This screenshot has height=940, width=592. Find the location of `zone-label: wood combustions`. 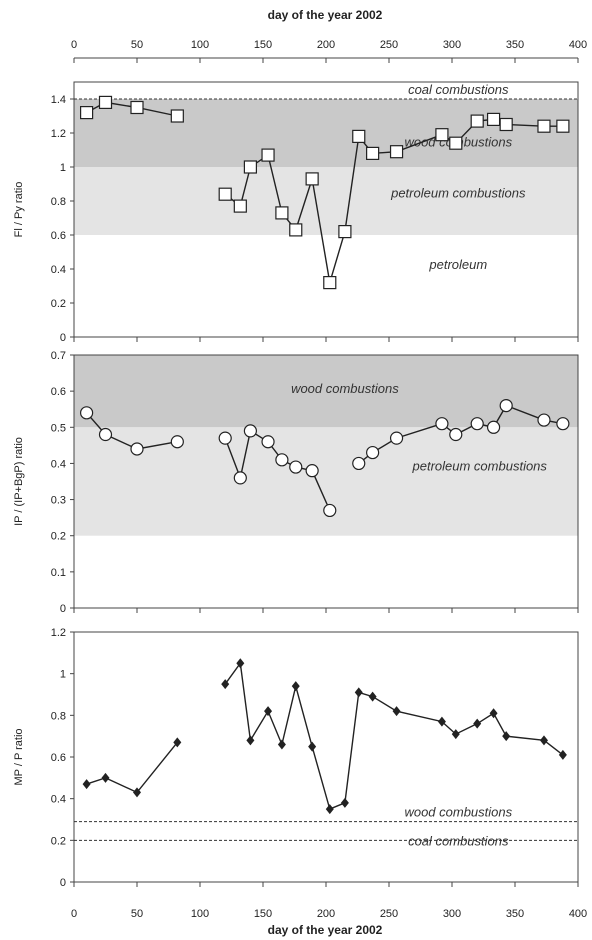

zone-label: wood combustions is located at coordinates (345, 388).